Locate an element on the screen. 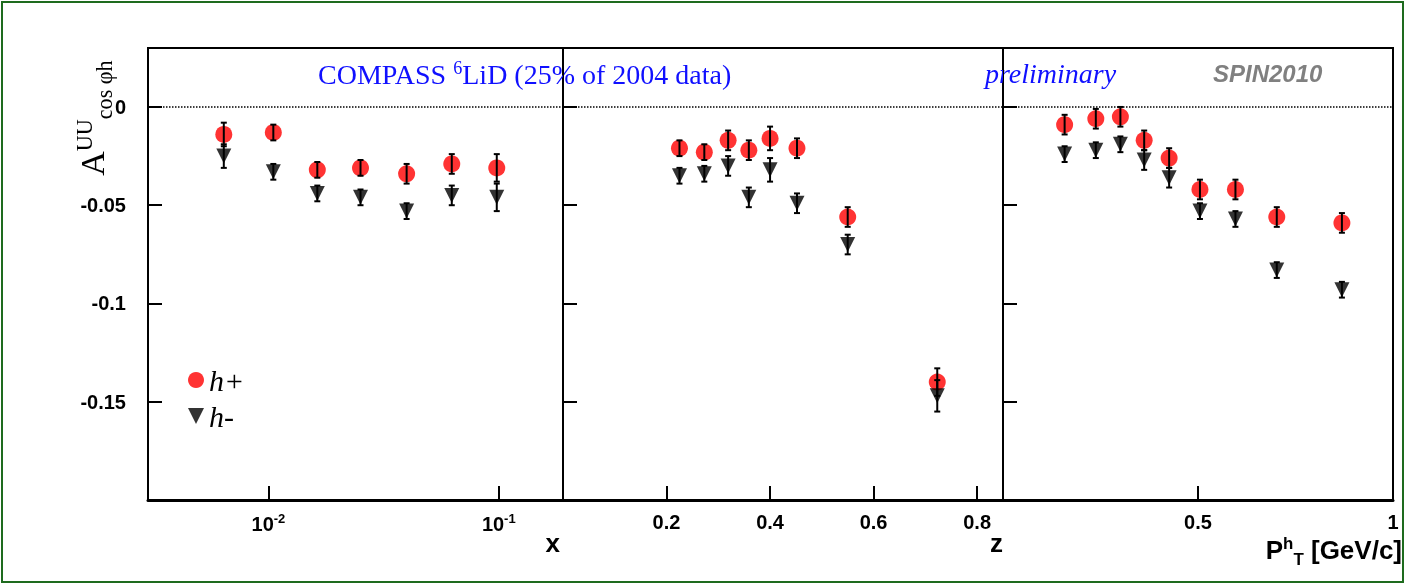  y-tick-label: 0 is located at coordinates (120, 106).